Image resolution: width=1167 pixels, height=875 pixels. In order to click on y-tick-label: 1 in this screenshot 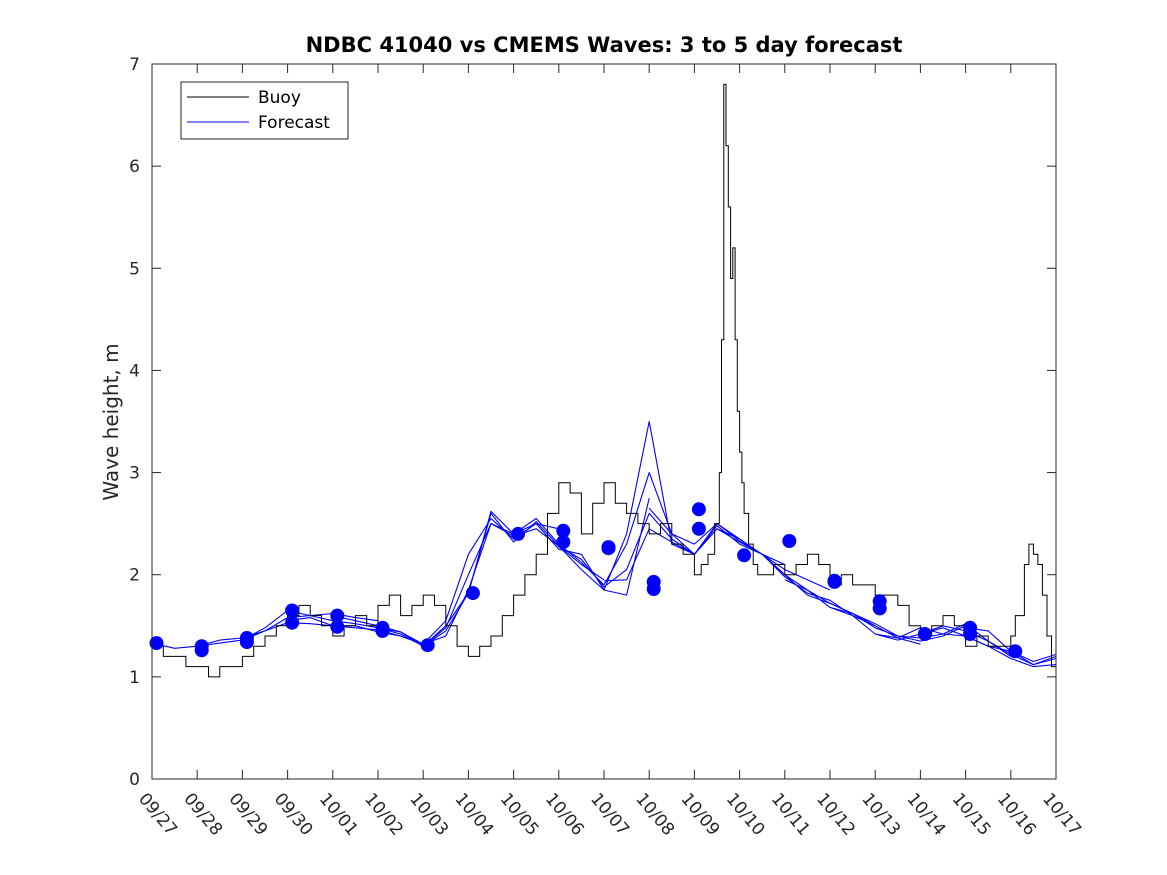, I will do `click(134, 678)`.